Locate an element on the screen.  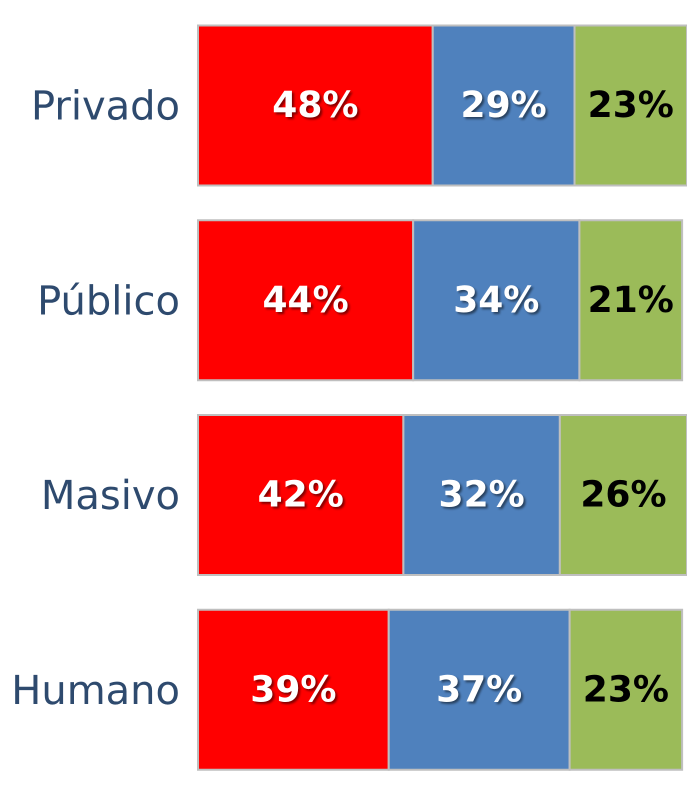
y-tick-label: Humano is located at coordinates (95, 691).